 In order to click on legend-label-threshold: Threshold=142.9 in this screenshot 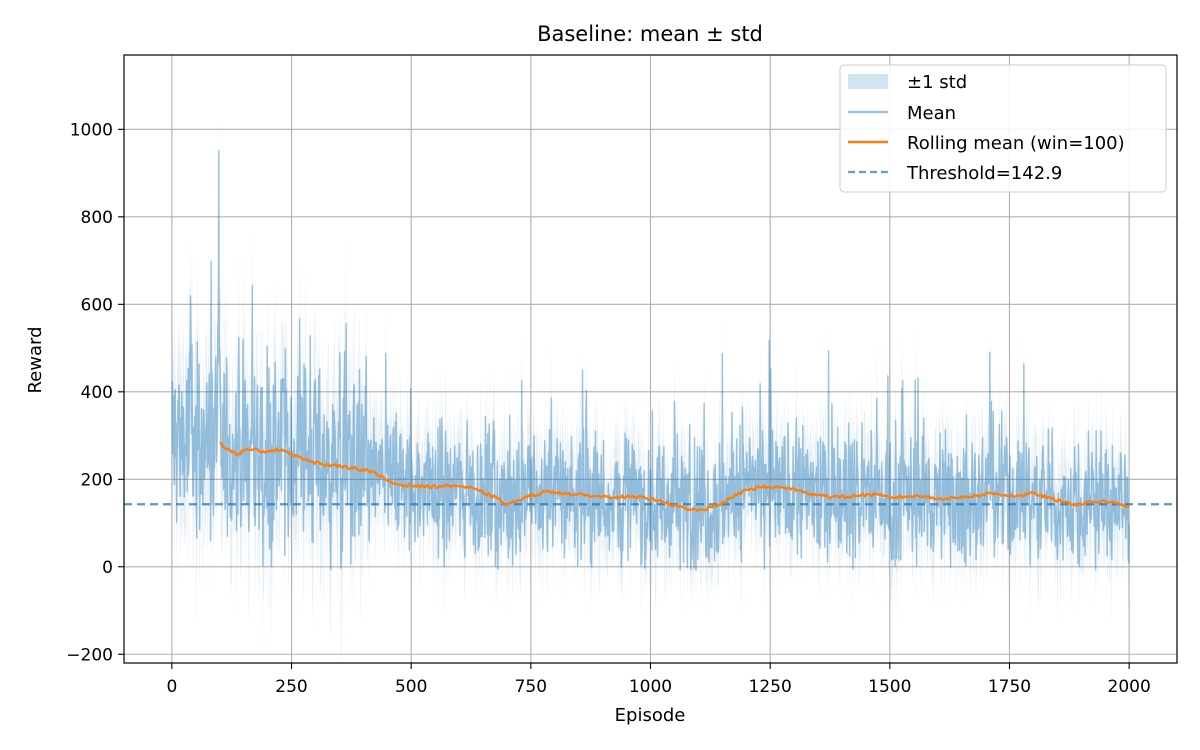, I will do `click(984, 173)`.